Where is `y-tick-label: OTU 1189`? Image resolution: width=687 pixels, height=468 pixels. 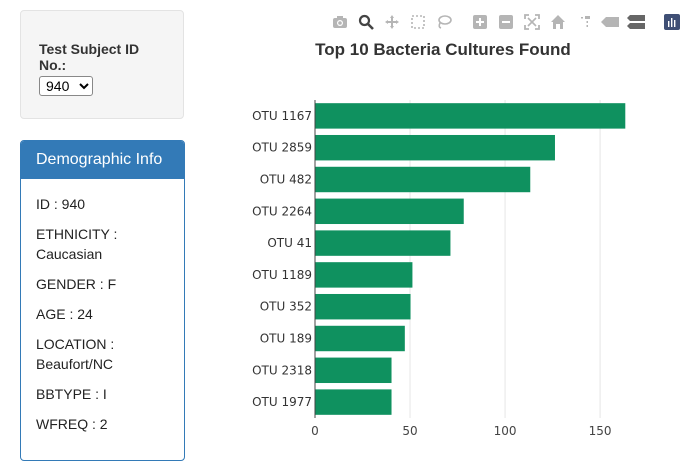
y-tick-label: OTU 1189 is located at coordinates (282, 275).